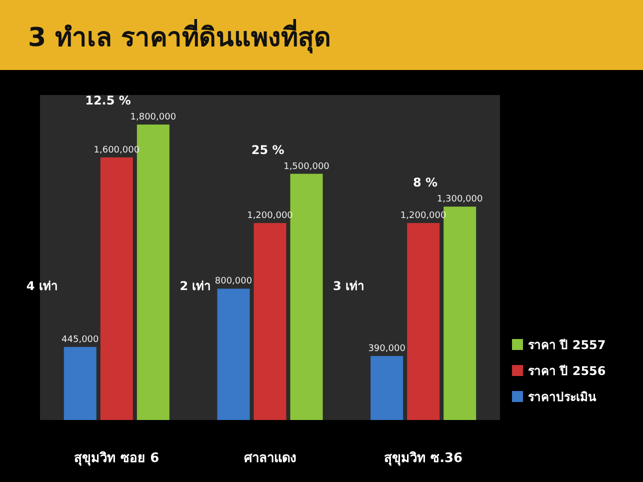  I want to click on annotation: 25 %, so click(267, 149).